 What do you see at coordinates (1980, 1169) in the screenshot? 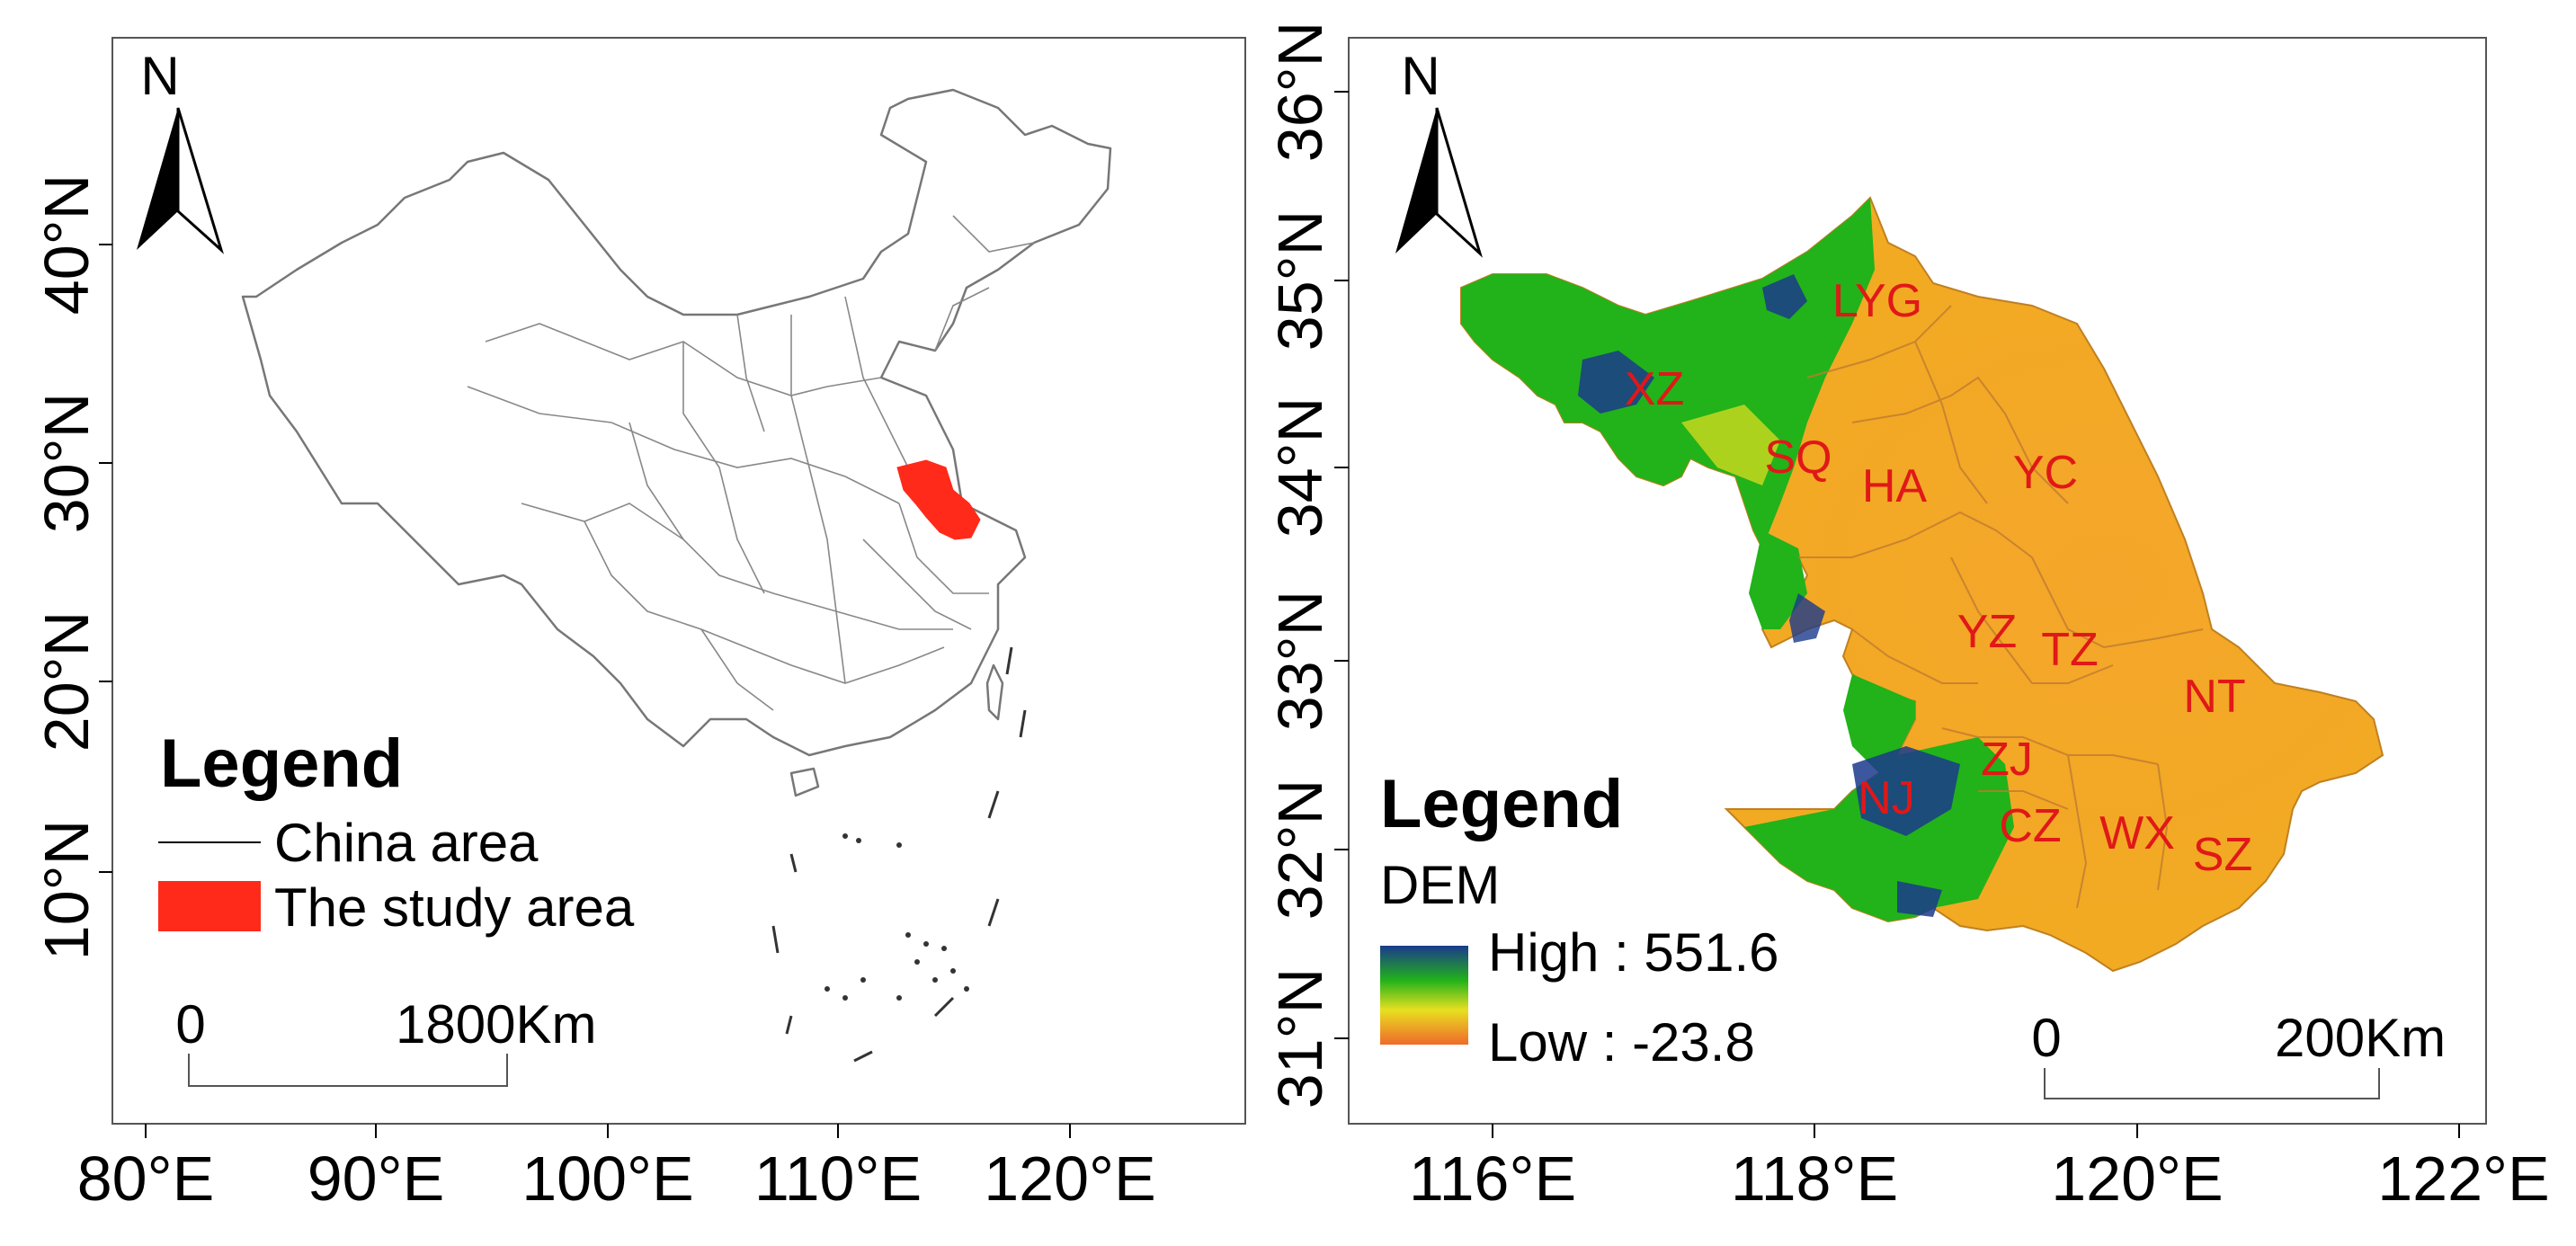
I see `right-lon-ticks: 116°E 118°E 120°E 122°E` at bounding box center [1980, 1169].